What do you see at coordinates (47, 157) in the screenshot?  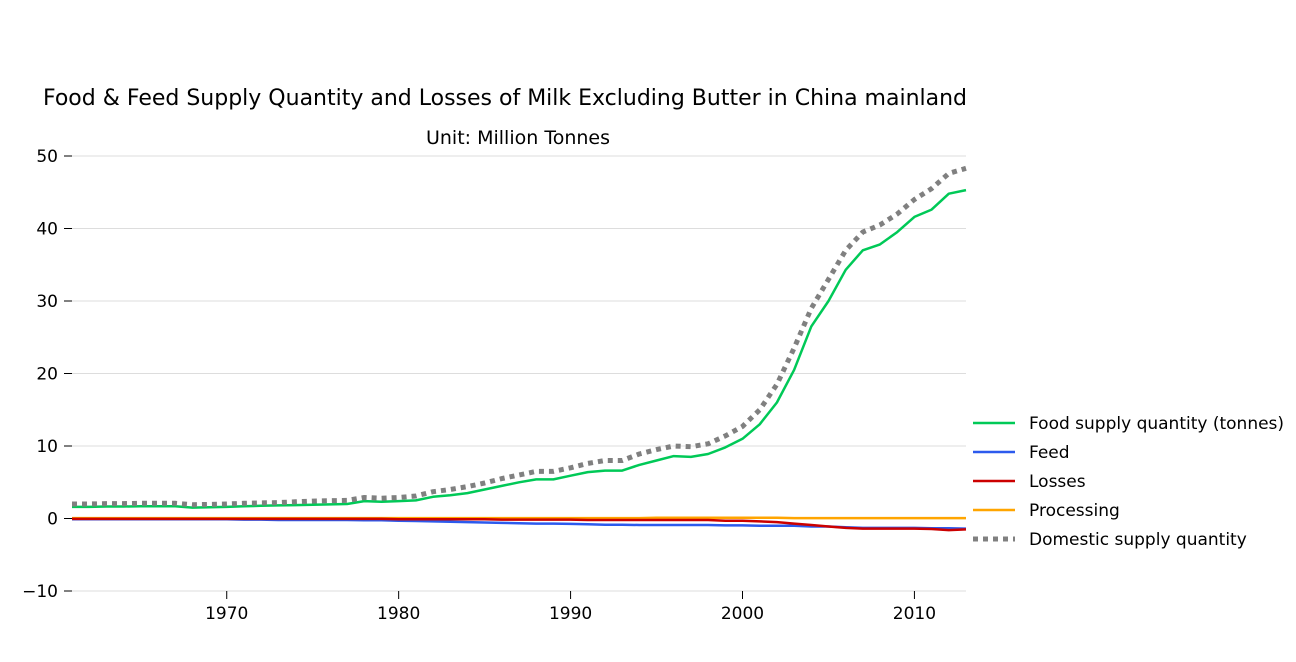 I see `y-tick-label: 50` at bounding box center [47, 157].